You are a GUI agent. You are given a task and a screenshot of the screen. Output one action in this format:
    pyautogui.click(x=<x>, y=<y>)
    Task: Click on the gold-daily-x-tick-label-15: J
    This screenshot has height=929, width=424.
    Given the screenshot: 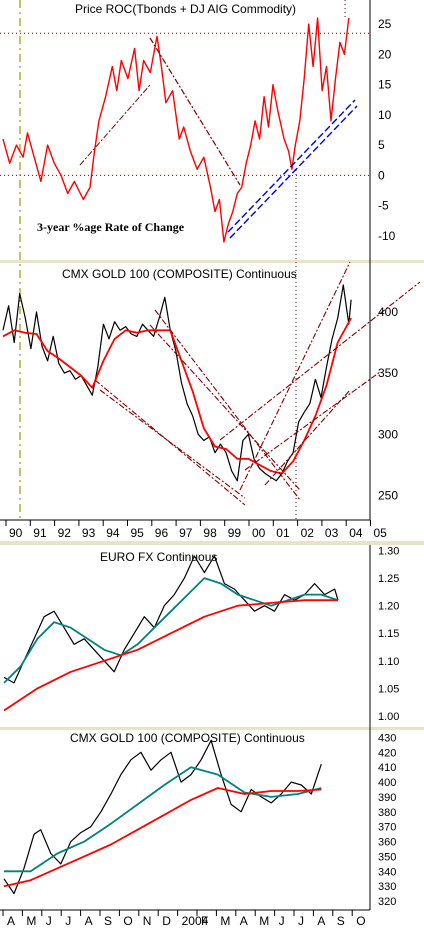 What is the action you would take?
    pyautogui.click(x=301, y=921)
    